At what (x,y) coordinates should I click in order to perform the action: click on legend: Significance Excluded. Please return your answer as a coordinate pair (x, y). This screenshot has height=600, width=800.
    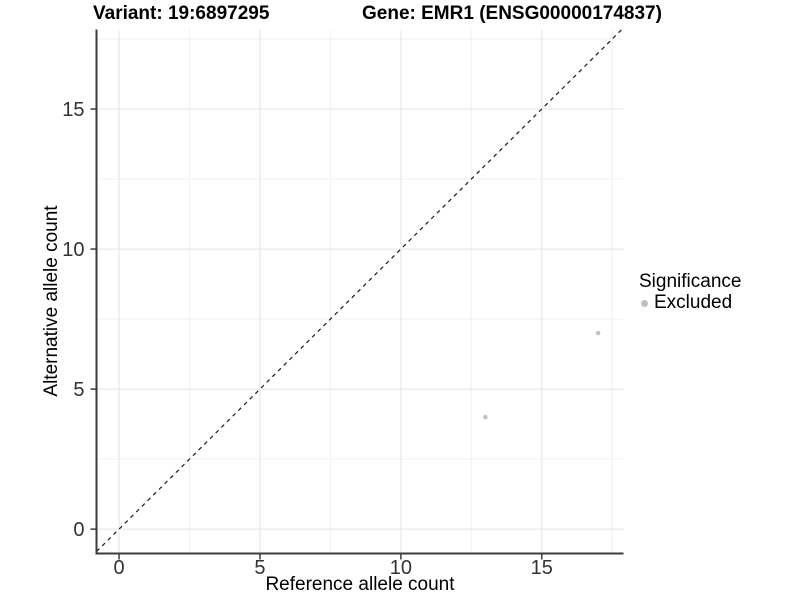
    Looking at the image, I should click on (690, 291).